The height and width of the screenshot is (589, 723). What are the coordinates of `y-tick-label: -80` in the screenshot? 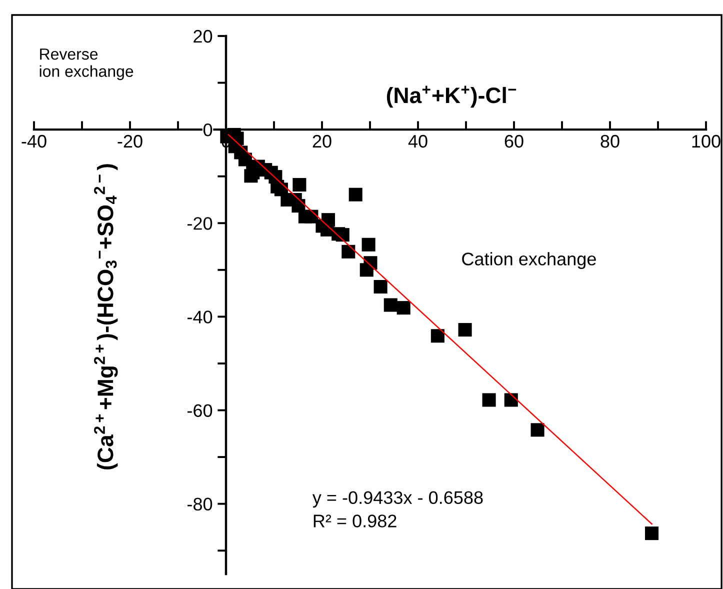 It's located at (200, 504).